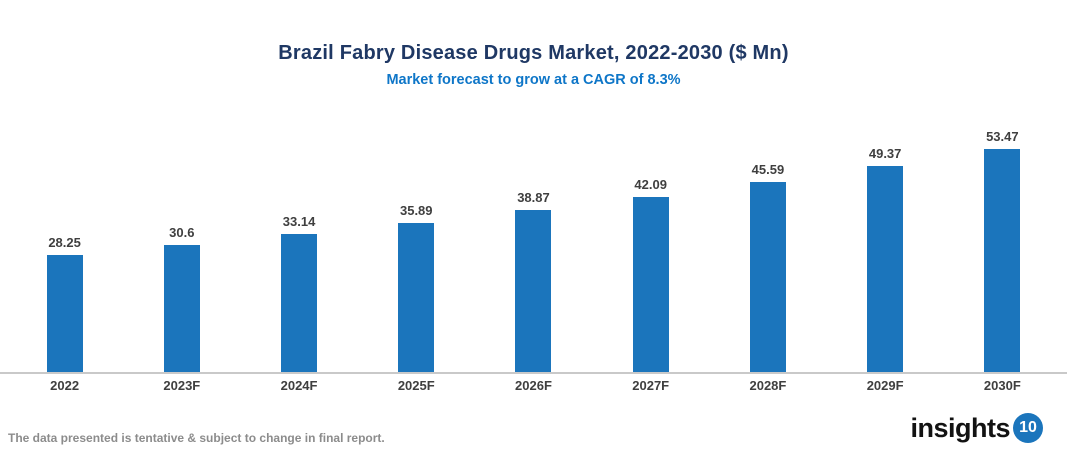 This screenshot has height=454, width=1067. Describe the element at coordinates (768, 385) in the screenshot. I see `x-axis-label: 2028F` at that location.